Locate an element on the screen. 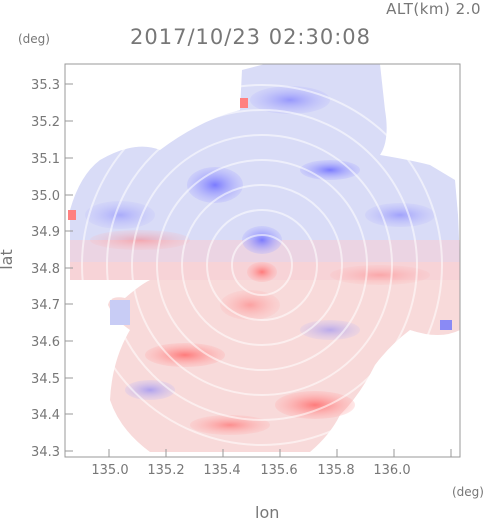 The height and width of the screenshot is (522, 491). y-axis-ticks is located at coordinates (69, 267).